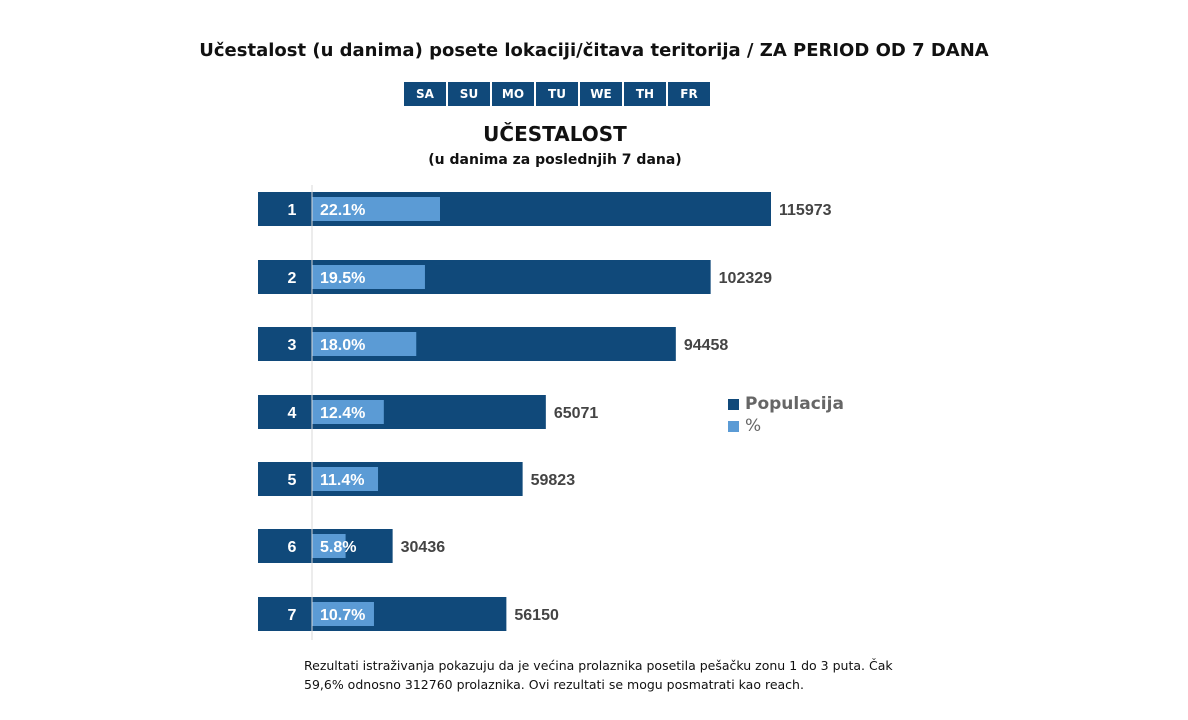  What do you see at coordinates (733, 404) in the screenshot?
I see `legend-swatch-population` at bounding box center [733, 404].